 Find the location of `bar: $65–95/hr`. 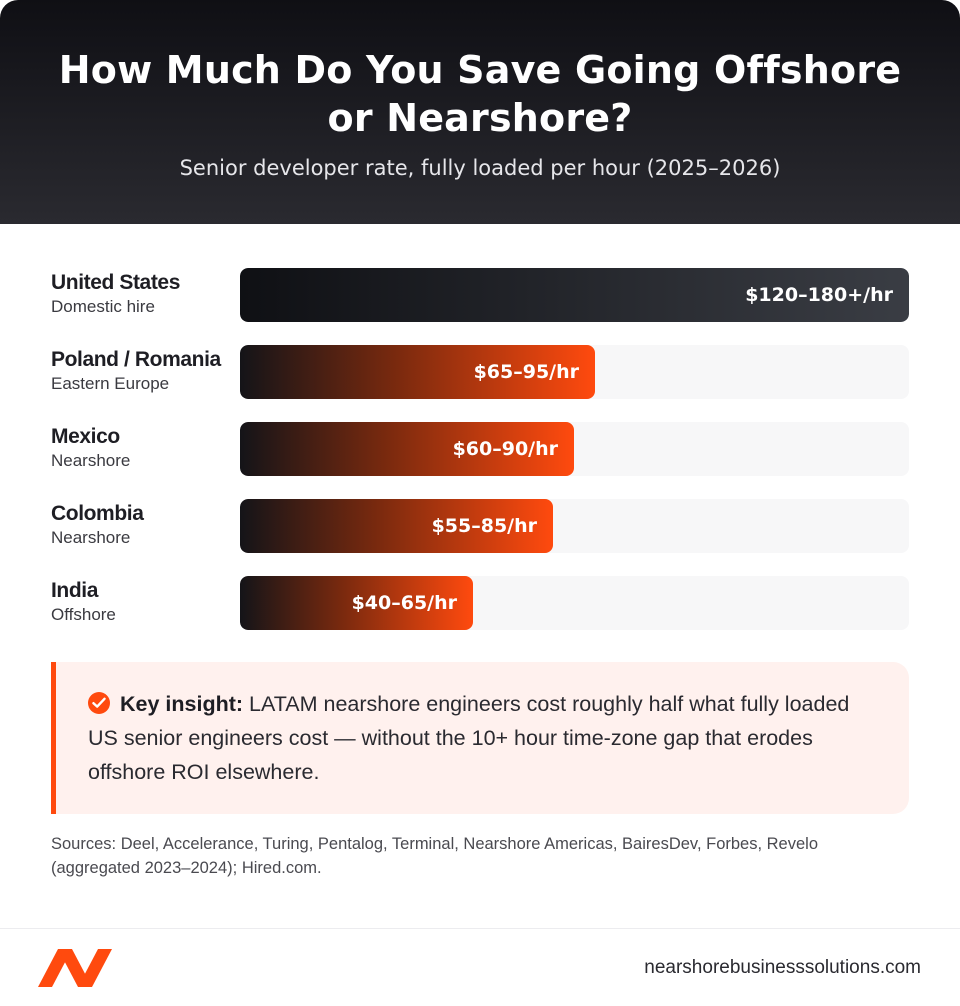

bar: $65–95/hr is located at coordinates (417, 372).